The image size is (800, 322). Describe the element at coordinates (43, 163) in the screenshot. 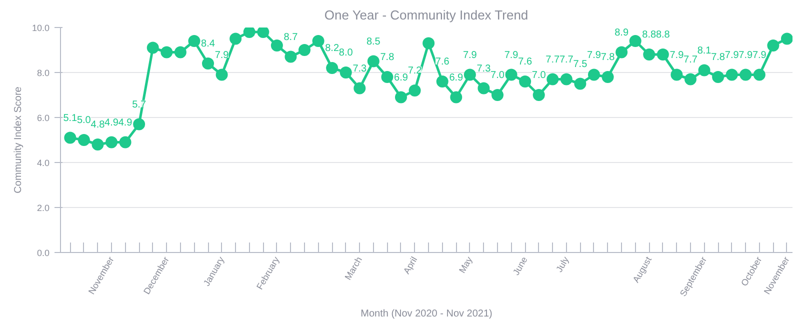

I see `y-tick-label: 4.0` at that location.